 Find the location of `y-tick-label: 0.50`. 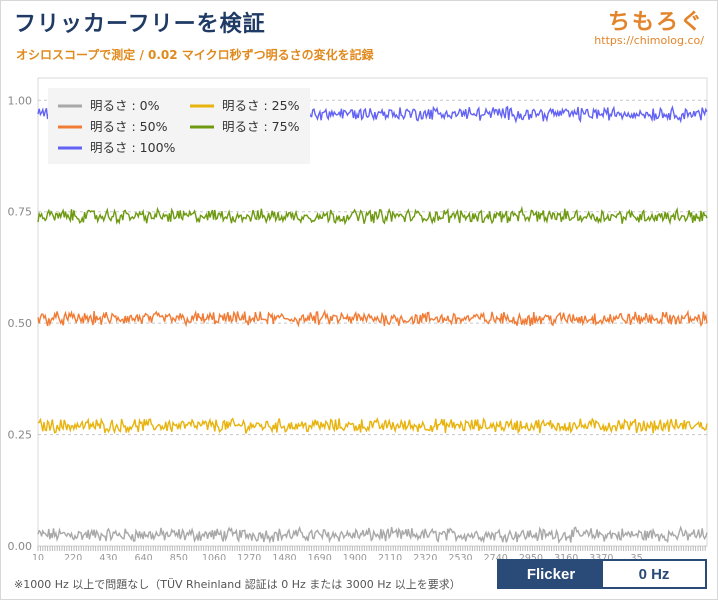

y-tick-label: 0.50 is located at coordinates (20, 323).